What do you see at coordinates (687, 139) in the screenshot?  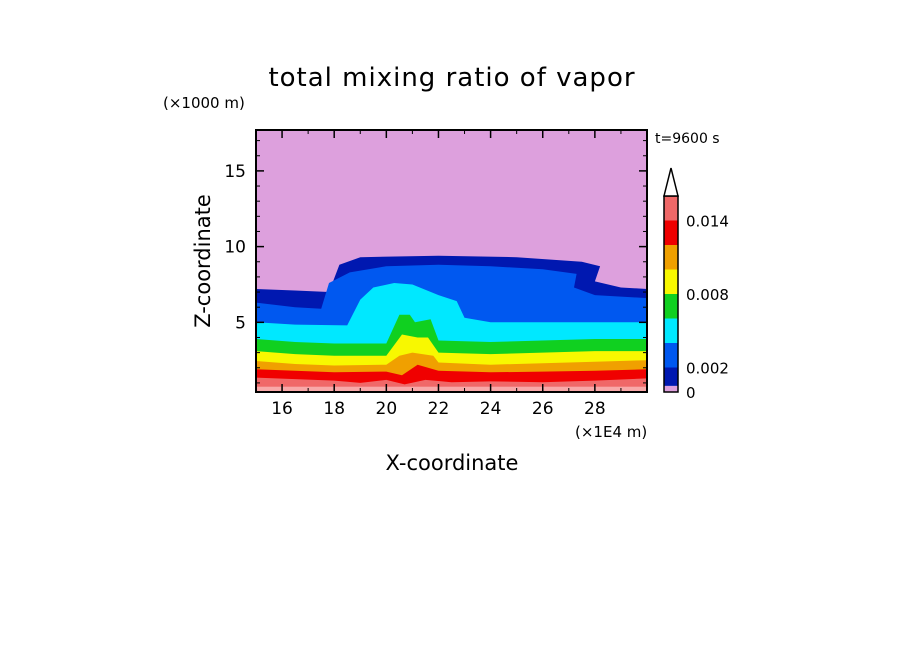 I see `time-label: t=9600 s` at bounding box center [687, 139].